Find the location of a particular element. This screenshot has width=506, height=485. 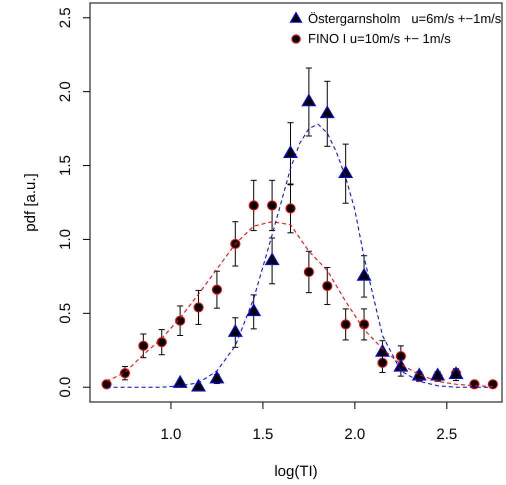

y-tick-label: 2.0 is located at coordinates (65, 91).